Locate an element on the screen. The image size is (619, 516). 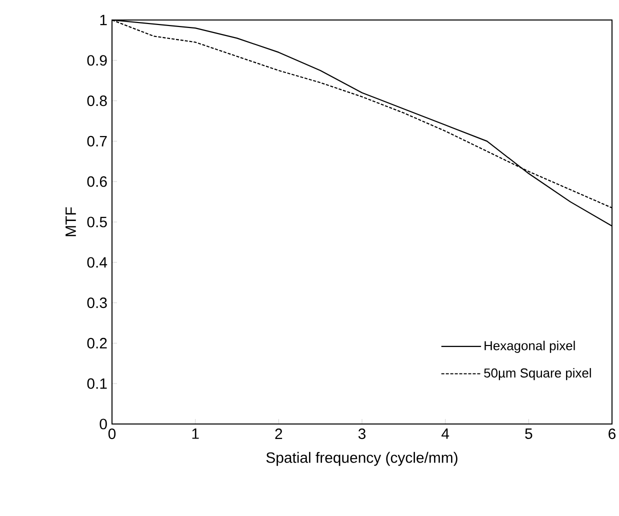
x-tick-label: 3 is located at coordinates (362, 434).